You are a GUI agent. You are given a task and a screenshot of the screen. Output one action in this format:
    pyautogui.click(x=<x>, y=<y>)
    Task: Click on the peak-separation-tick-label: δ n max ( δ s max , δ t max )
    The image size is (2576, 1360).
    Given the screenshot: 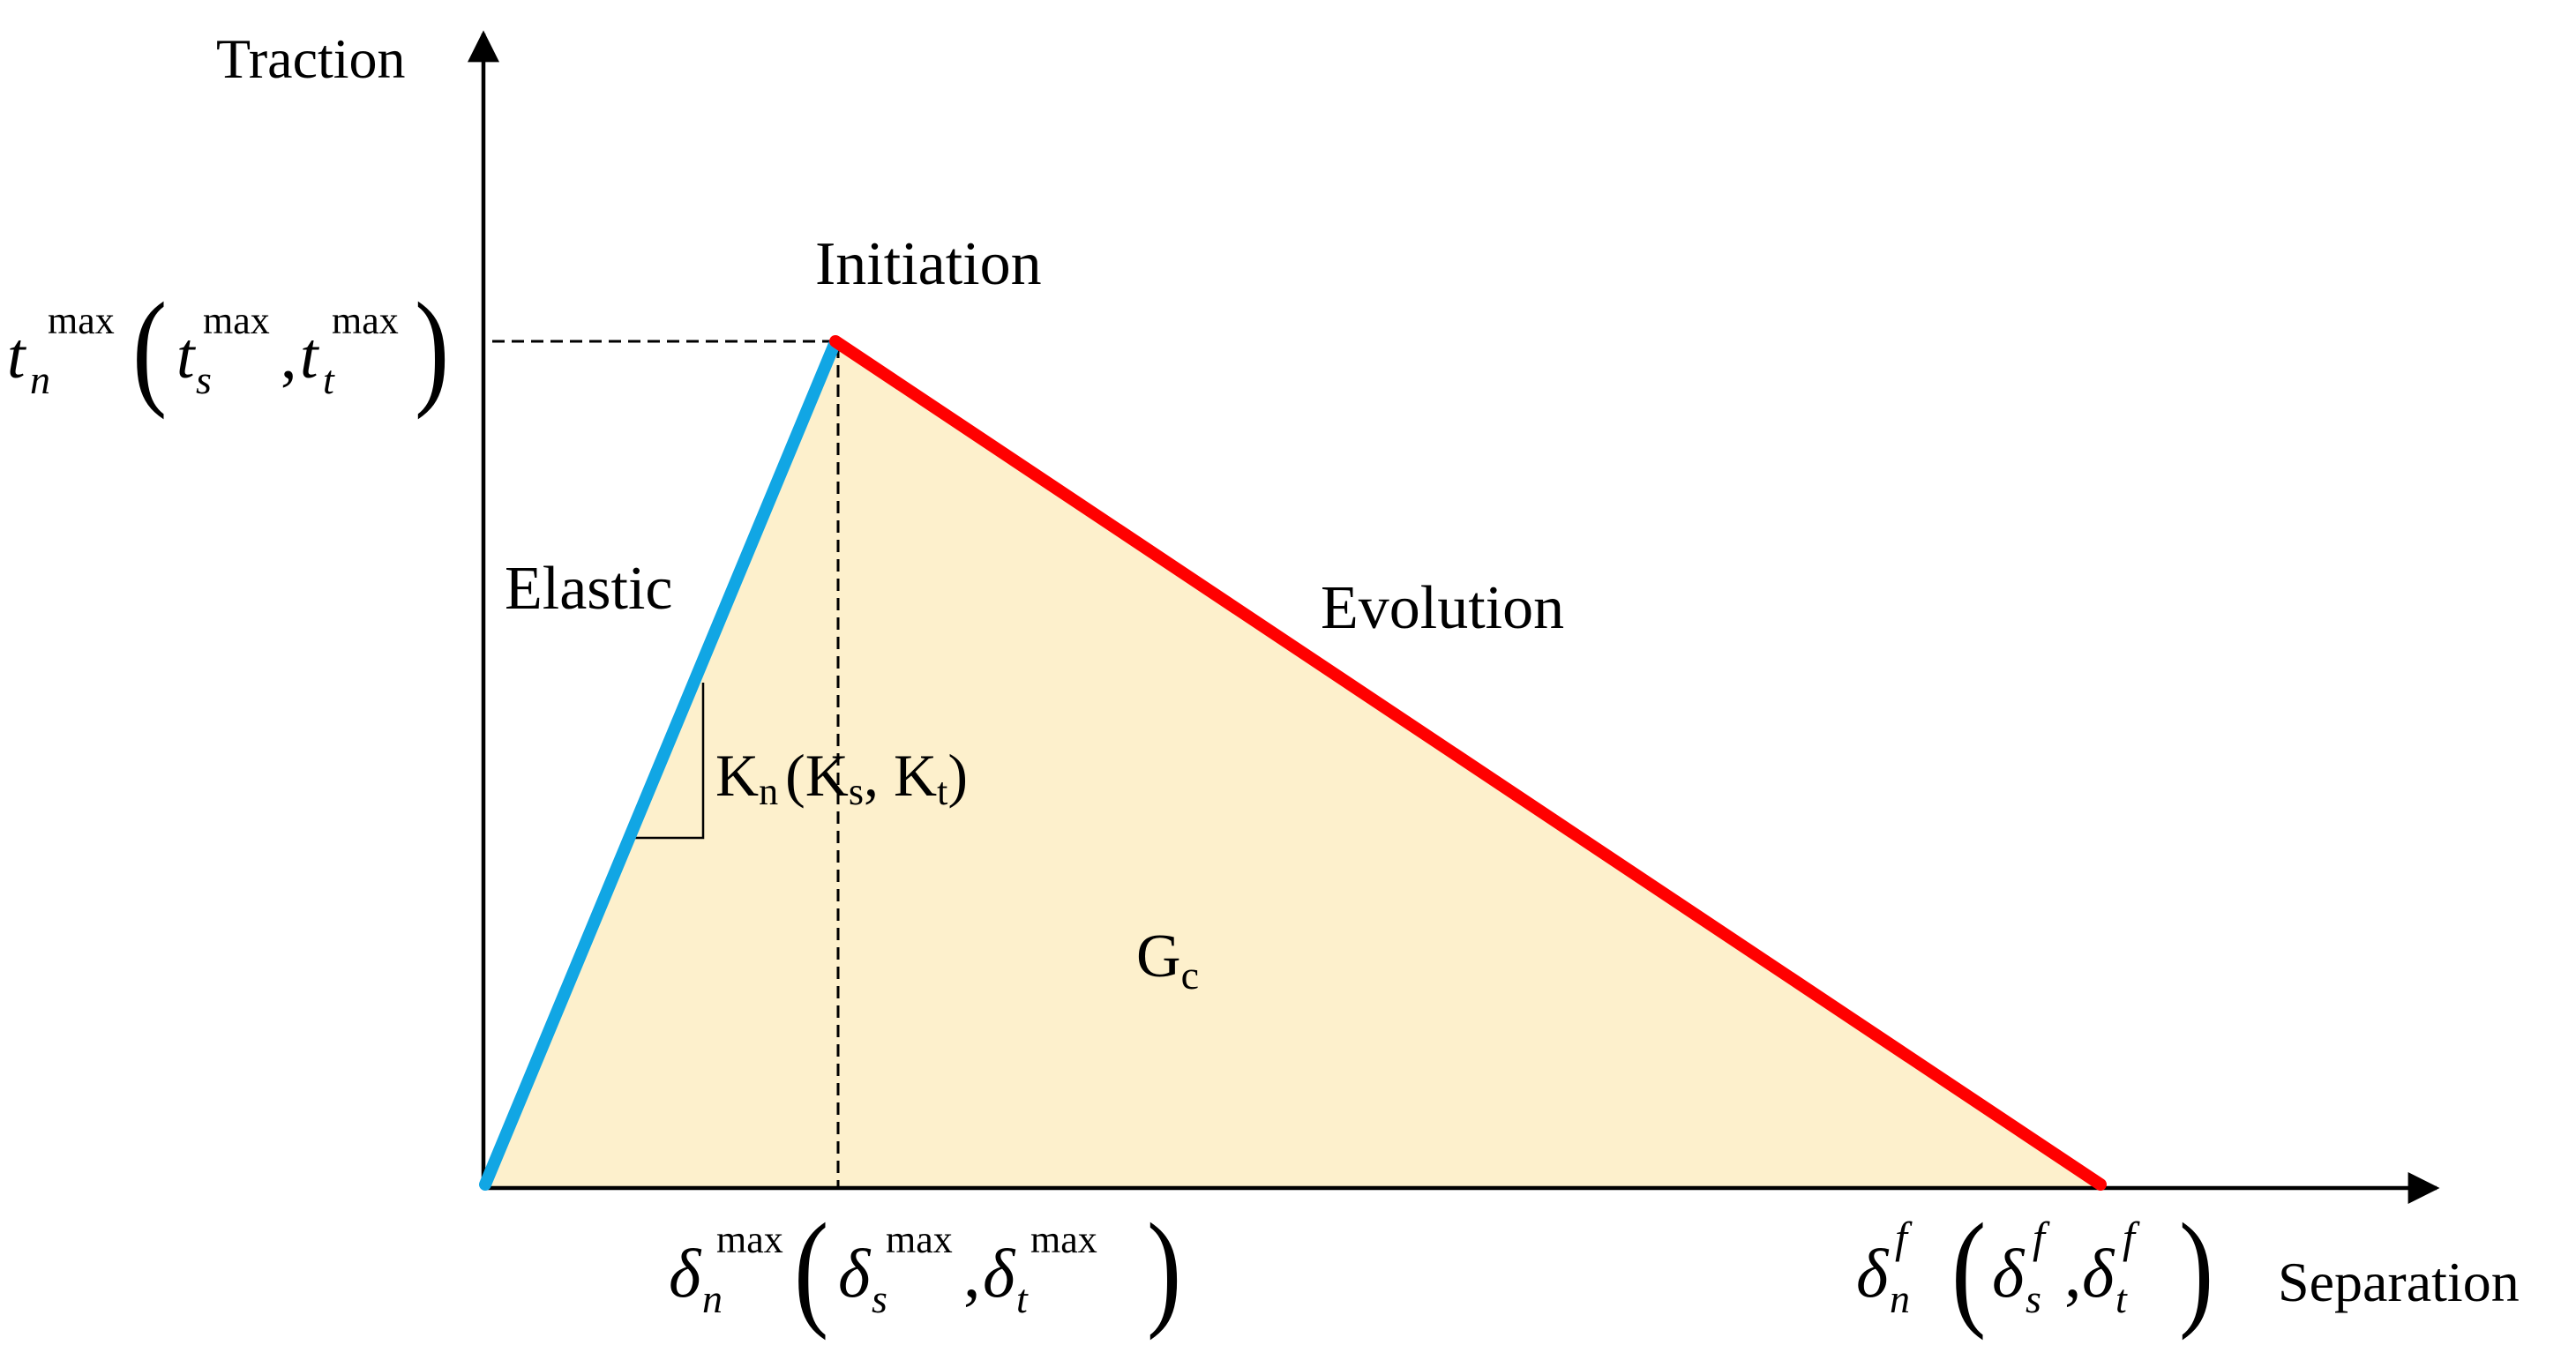 What is the action you would take?
    pyautogui.click(x=925, y=1269)
    